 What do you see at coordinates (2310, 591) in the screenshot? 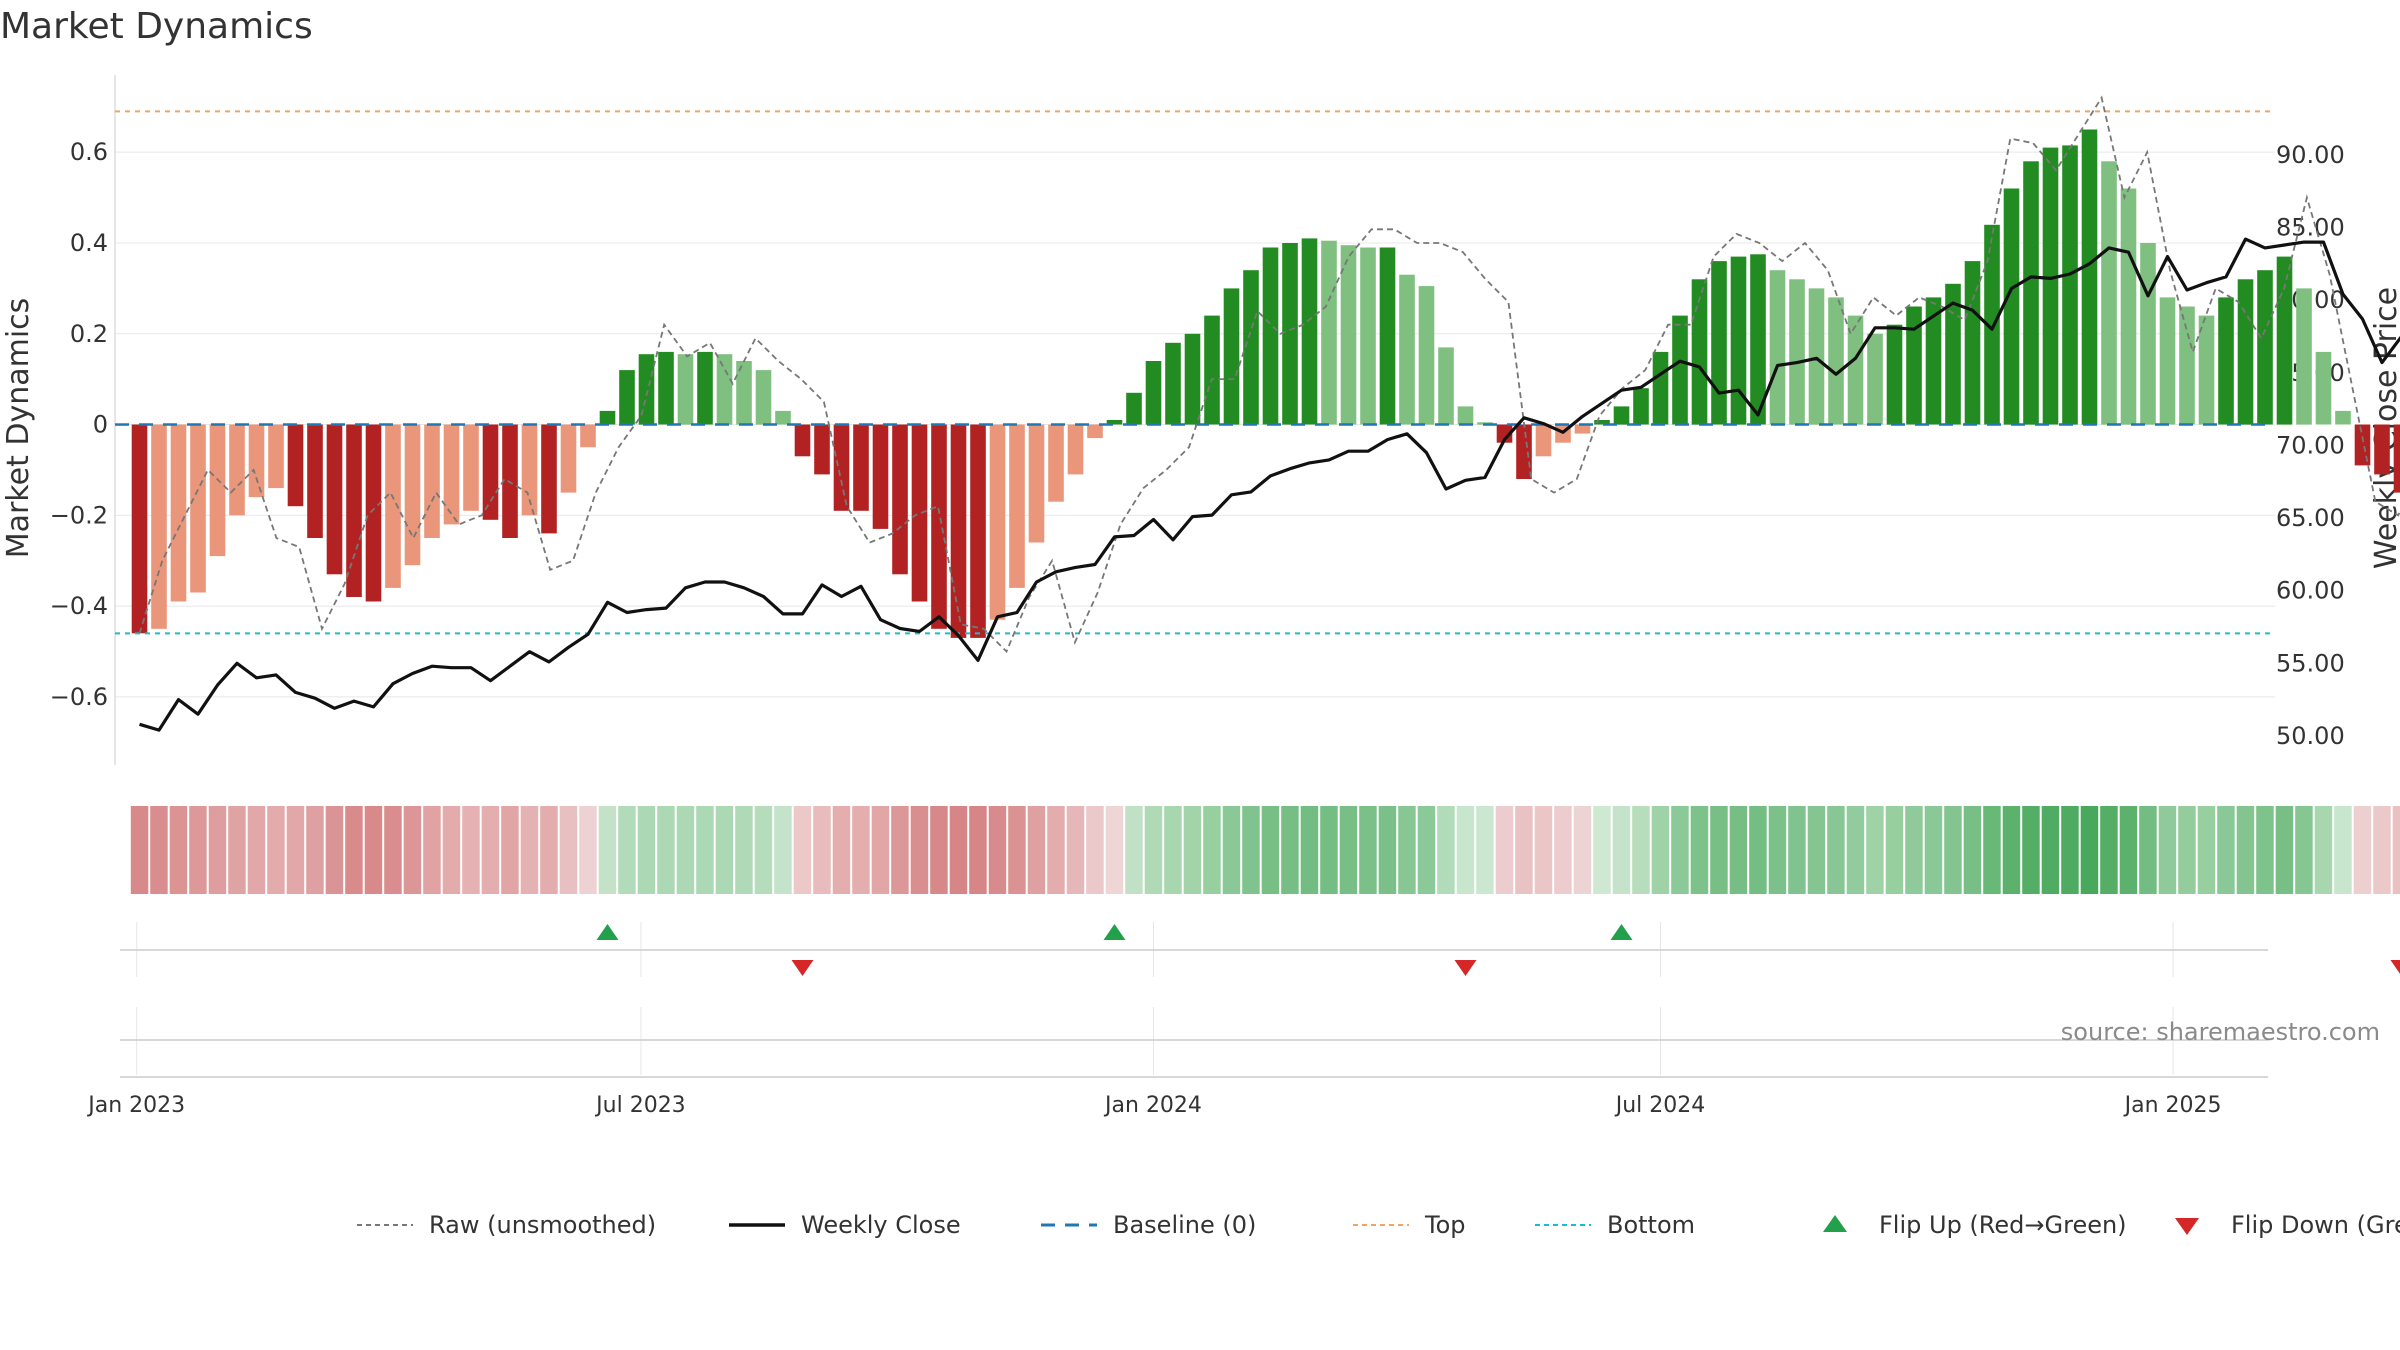
I see `right-tick-label: 60.00` at bounding box center [2310, 591].